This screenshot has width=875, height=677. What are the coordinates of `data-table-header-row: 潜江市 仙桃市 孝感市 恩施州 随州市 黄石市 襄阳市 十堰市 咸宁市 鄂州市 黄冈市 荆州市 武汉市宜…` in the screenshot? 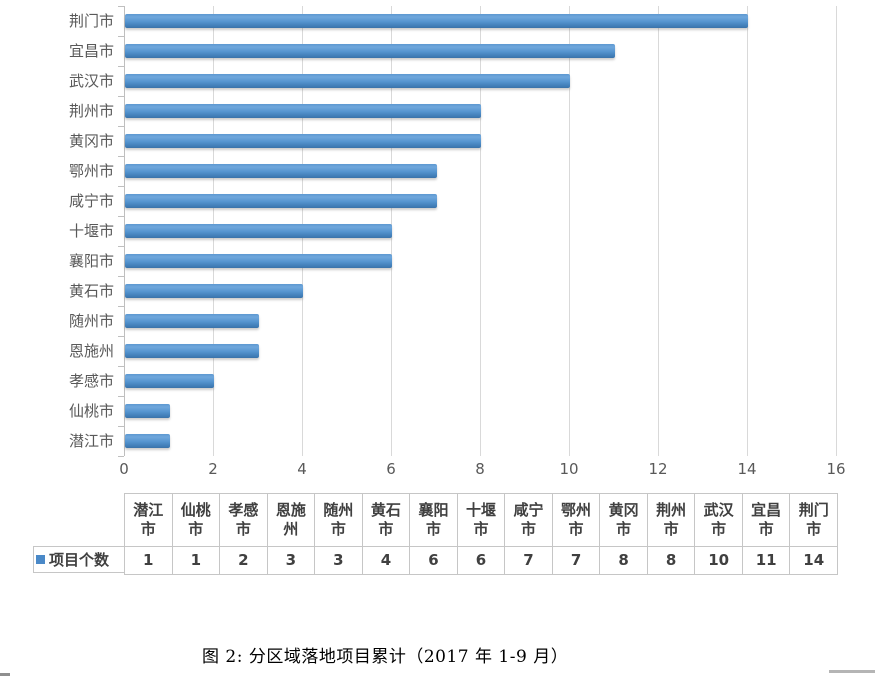 It's located at (435, 519).